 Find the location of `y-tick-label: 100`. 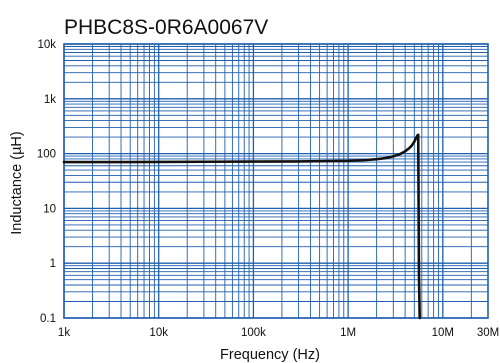

y-tick-label: 100 is located at coordinates (46, 155).